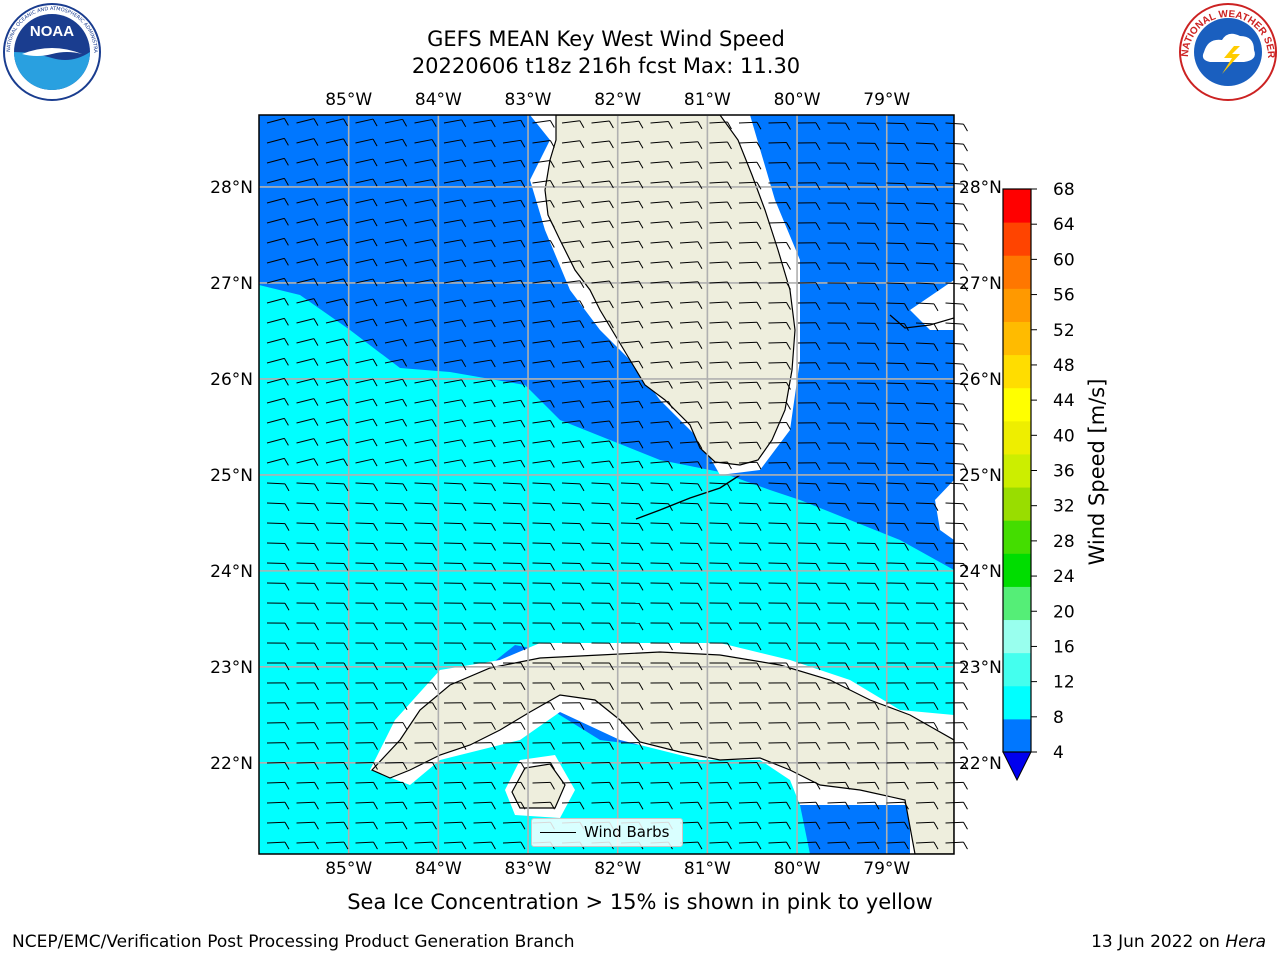 The height and width of the screenshot is (960, 1280). Describe the element at coordinates (980, 284) in the screenshot. I see `lat-label-right: 27°N` at that location.